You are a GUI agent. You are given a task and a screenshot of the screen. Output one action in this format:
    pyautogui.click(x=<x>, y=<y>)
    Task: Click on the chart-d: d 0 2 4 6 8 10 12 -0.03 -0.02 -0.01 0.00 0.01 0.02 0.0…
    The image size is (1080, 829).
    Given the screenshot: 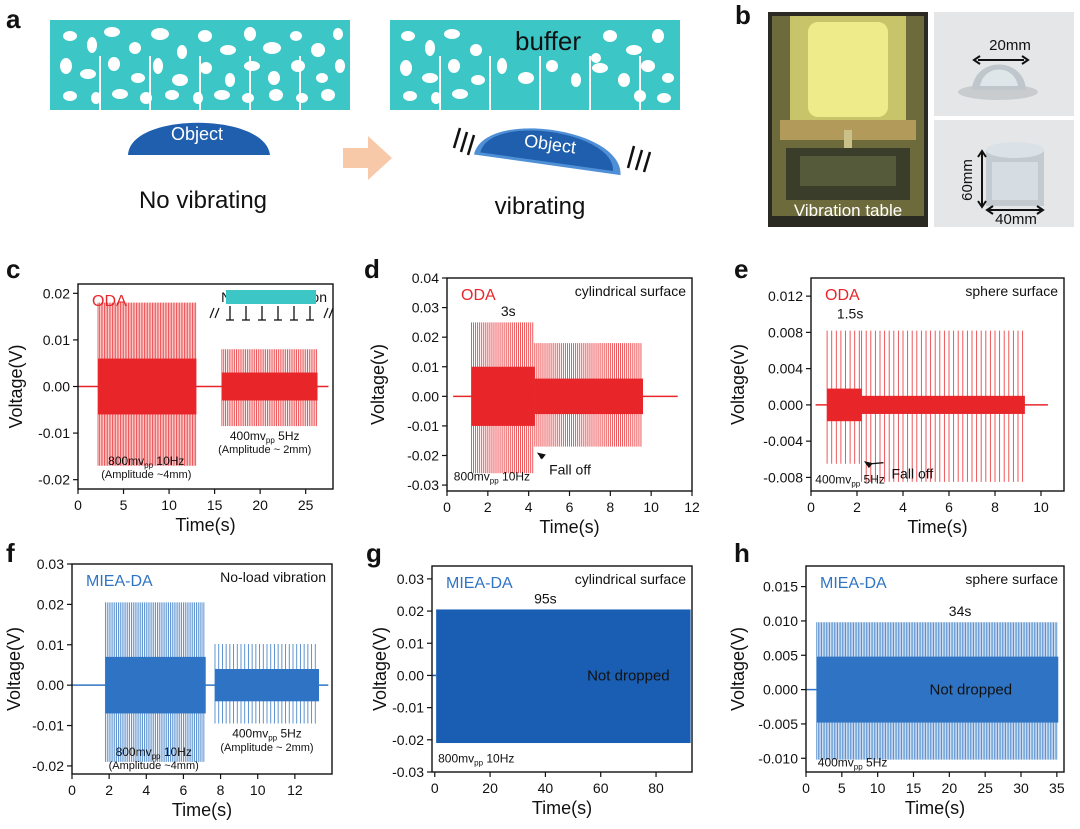 What is the action you would take?
    pyautogui.click(x=532, y=395)
    